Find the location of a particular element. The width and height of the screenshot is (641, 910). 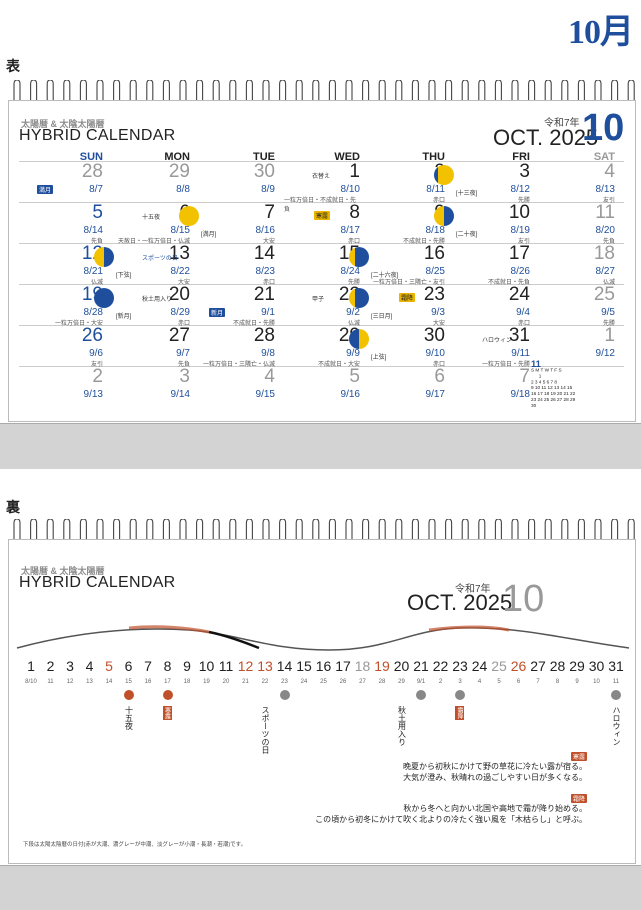

rokuyo-label: 天赦日・一粒万倍日・仏滅 is located at coordinates (153, 242).